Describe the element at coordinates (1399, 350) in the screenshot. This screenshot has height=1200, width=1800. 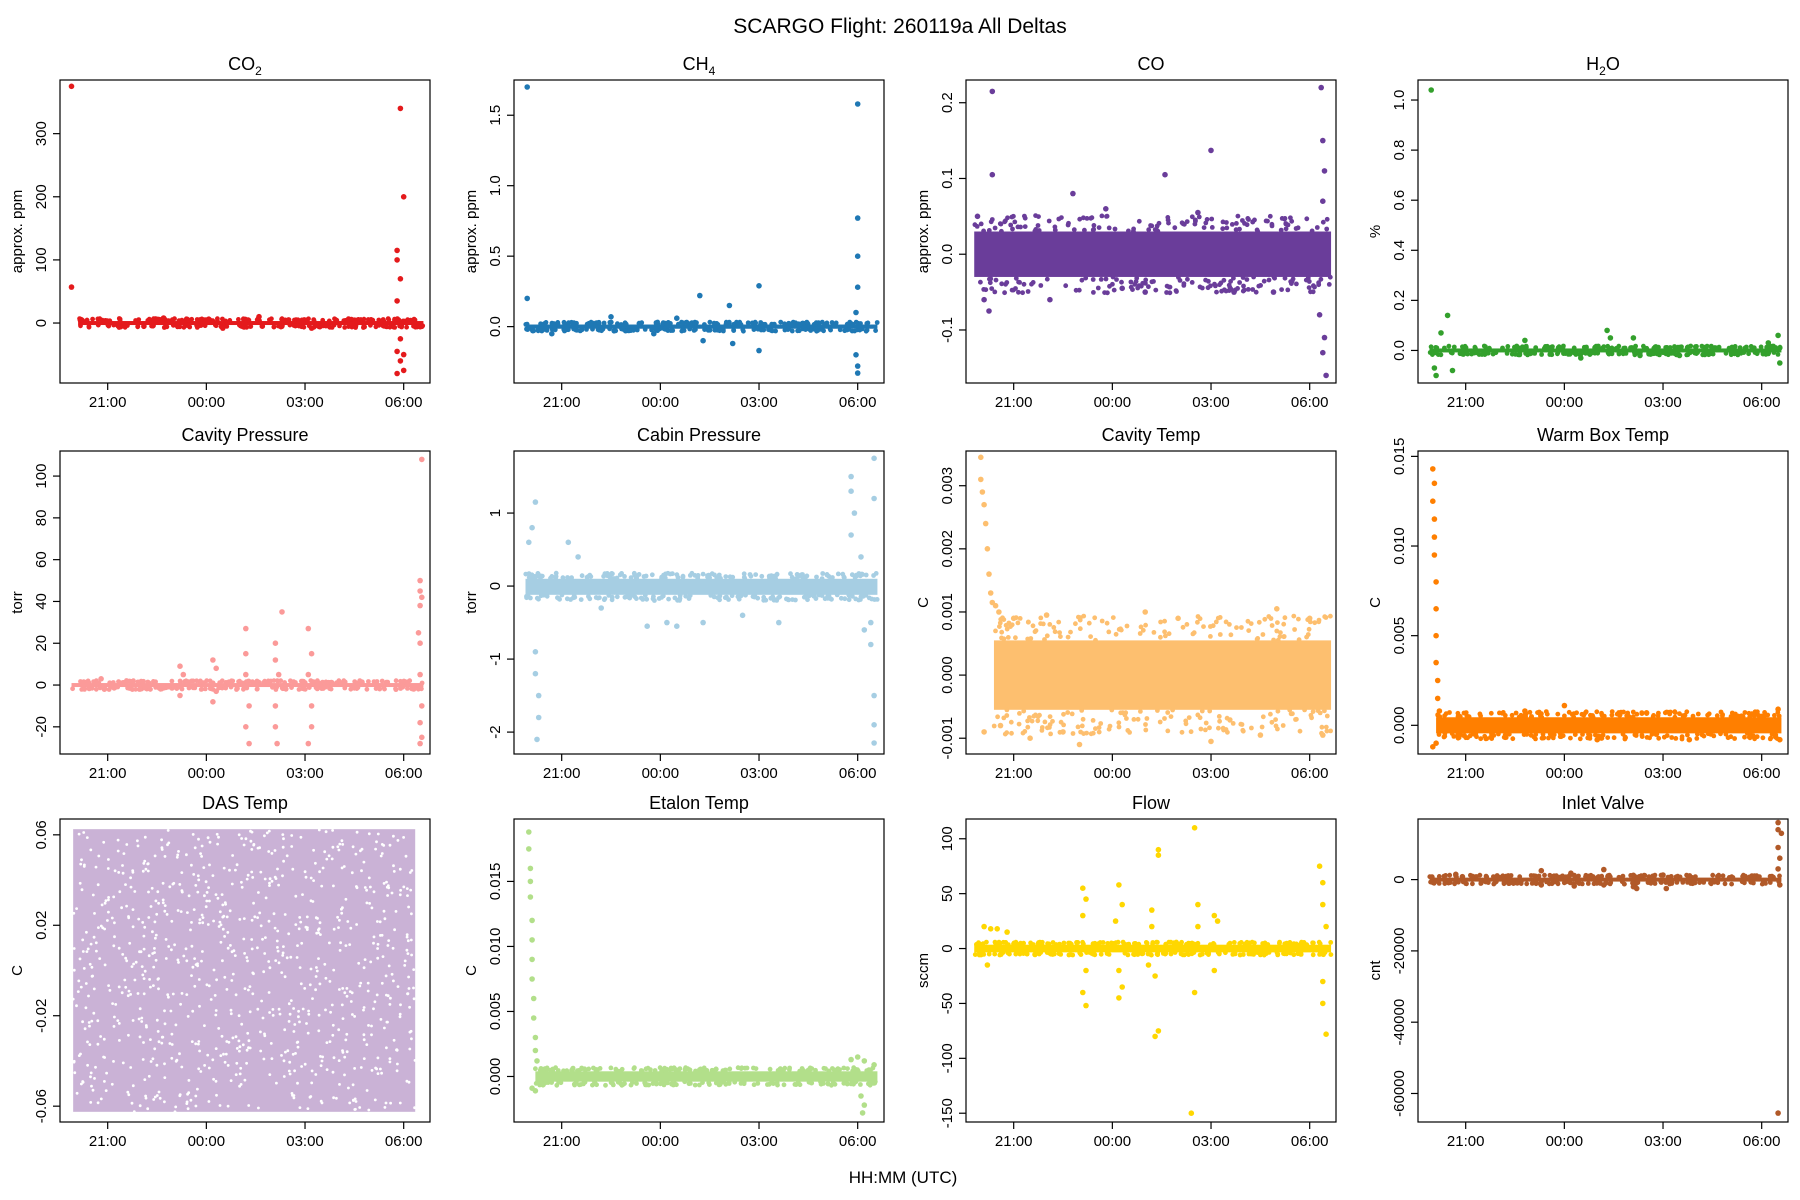
I see `y-tick-label: 0.0` at that location.